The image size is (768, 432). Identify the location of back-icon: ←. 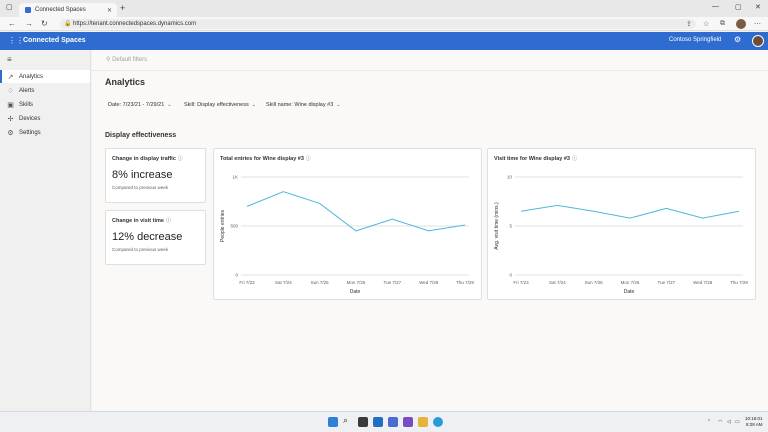
(12, 23).